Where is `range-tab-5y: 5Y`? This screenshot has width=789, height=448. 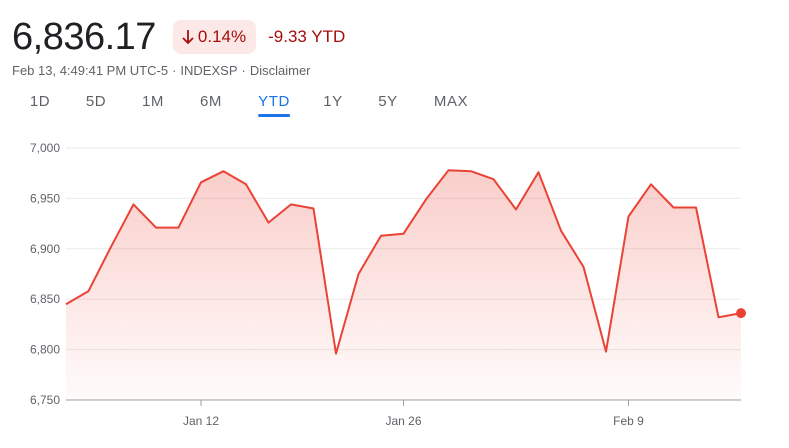 range-tab-5y: 5Y is located at coordinates (388, 101).